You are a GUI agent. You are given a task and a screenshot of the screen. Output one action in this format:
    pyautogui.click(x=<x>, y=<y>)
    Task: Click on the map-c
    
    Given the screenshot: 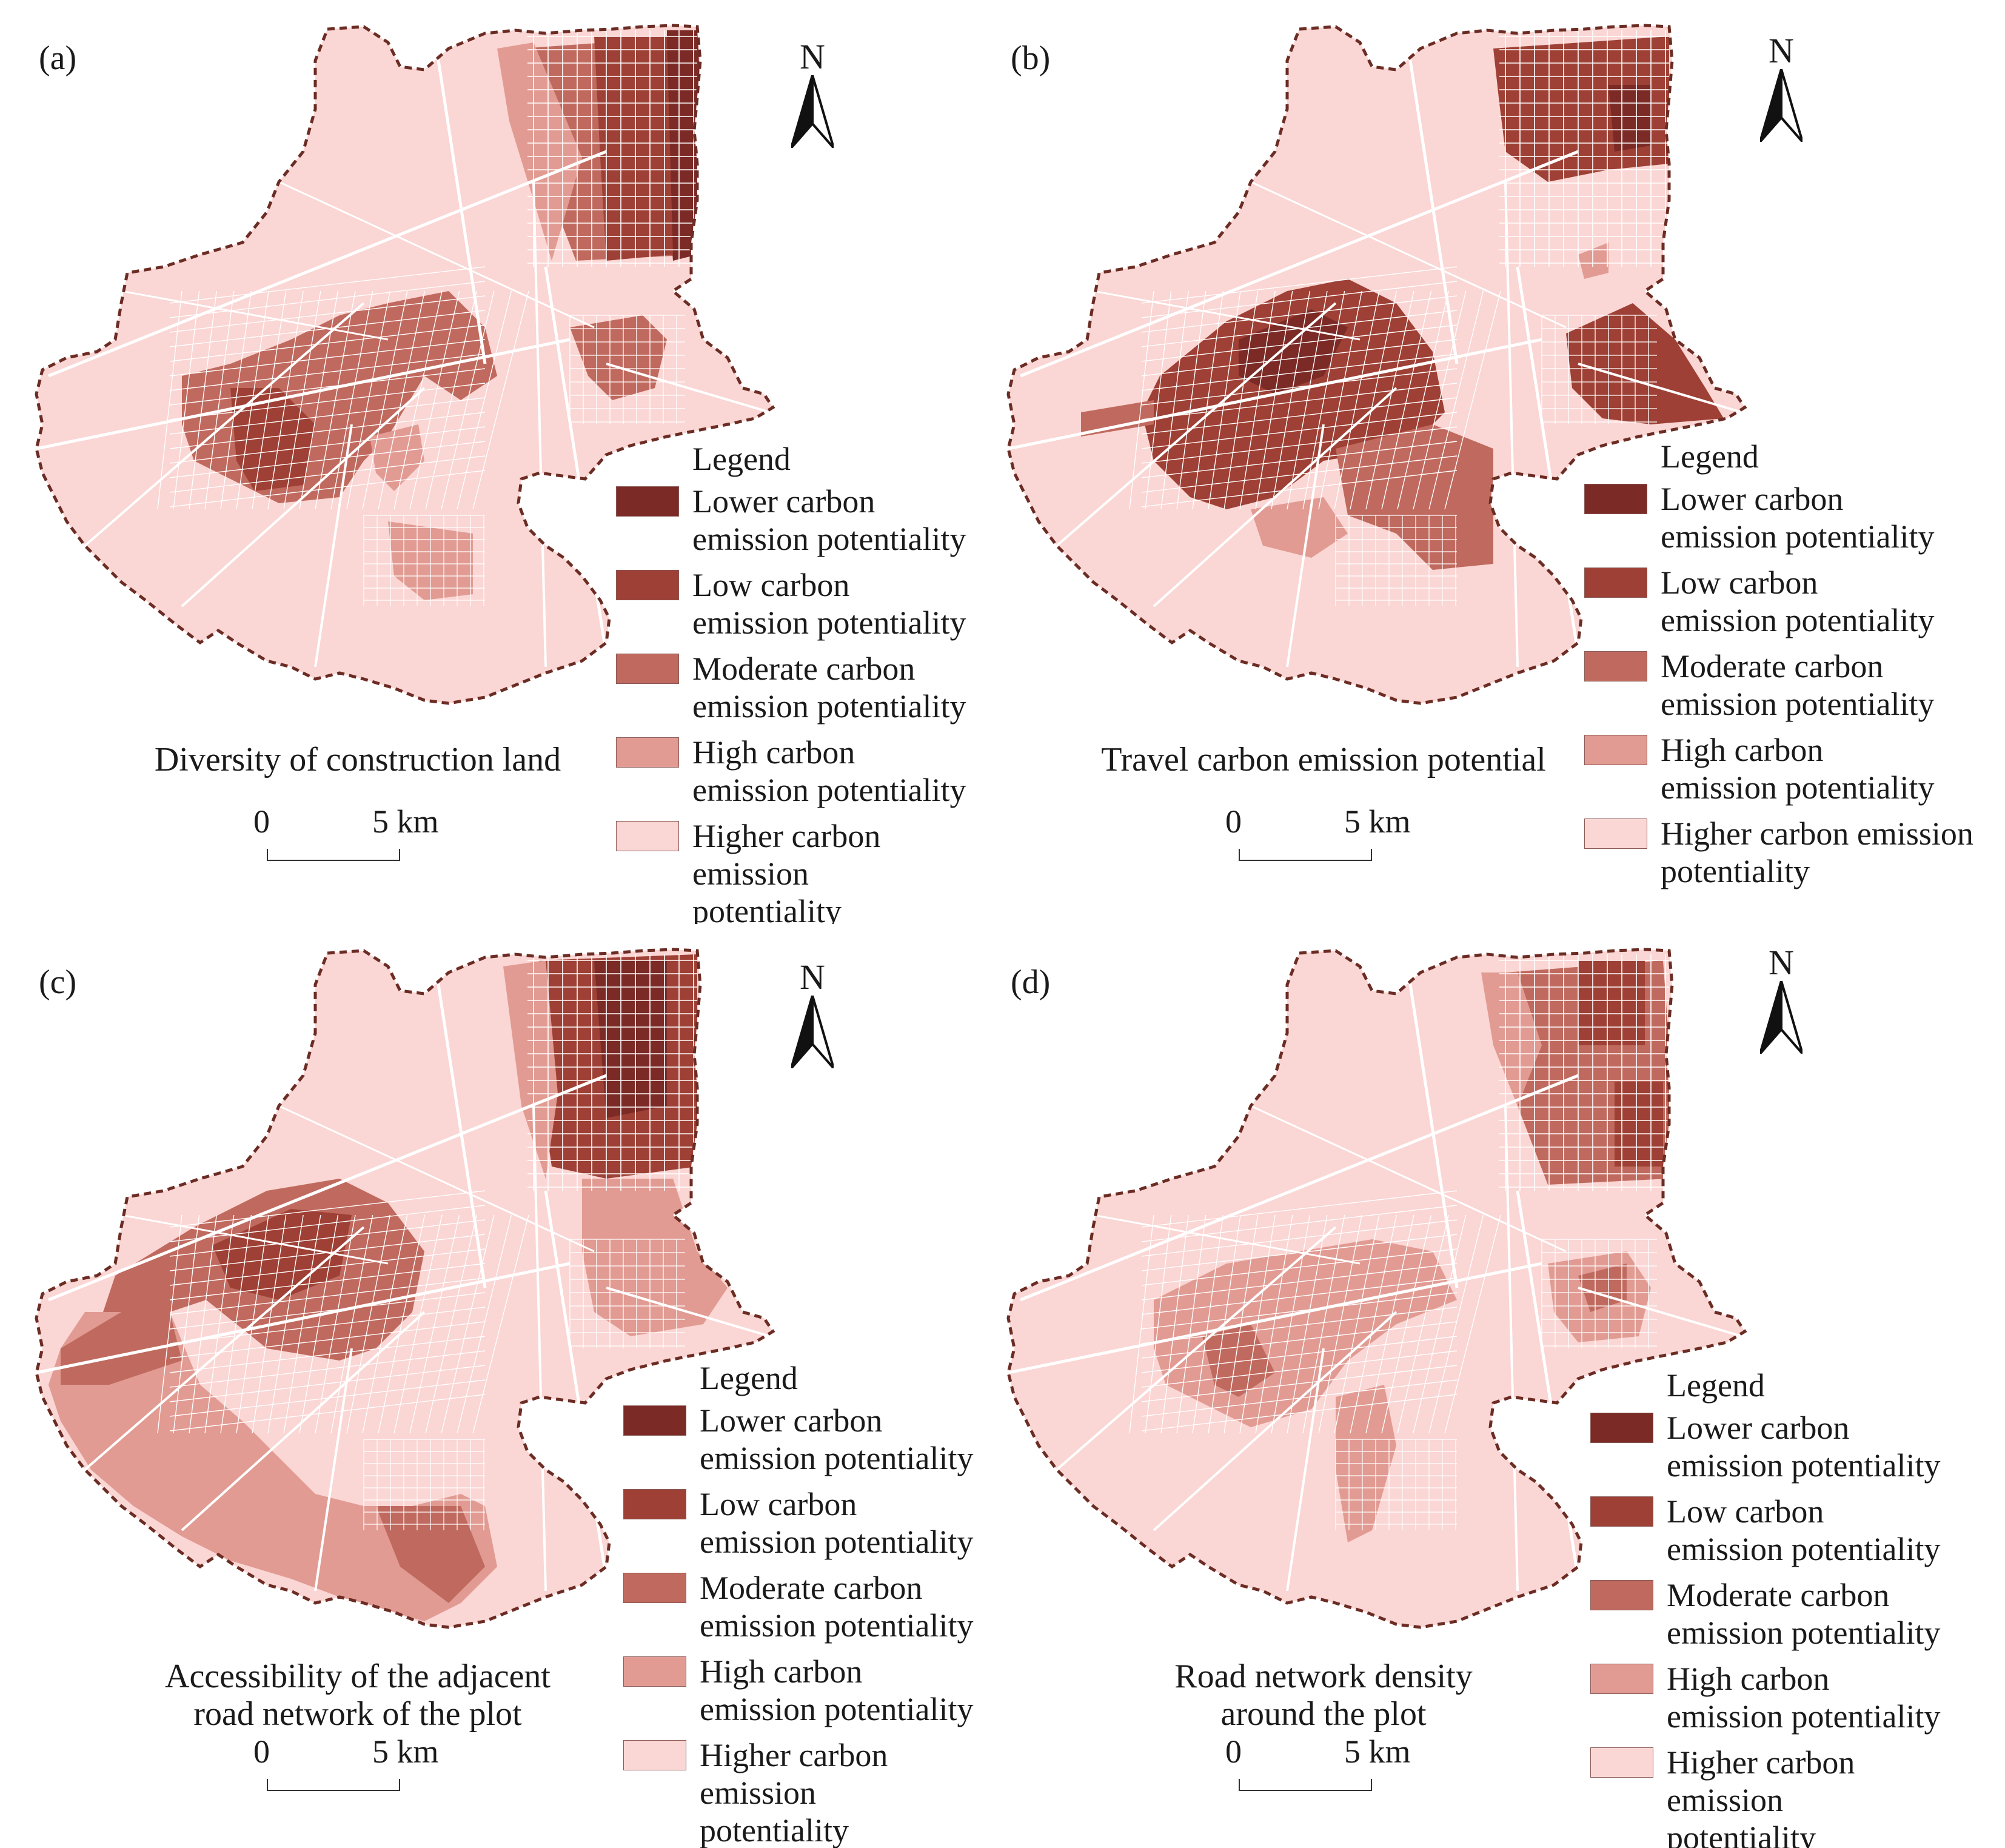 What is the action you would take?
    pyautogui.click(x=405, y=1289)
    